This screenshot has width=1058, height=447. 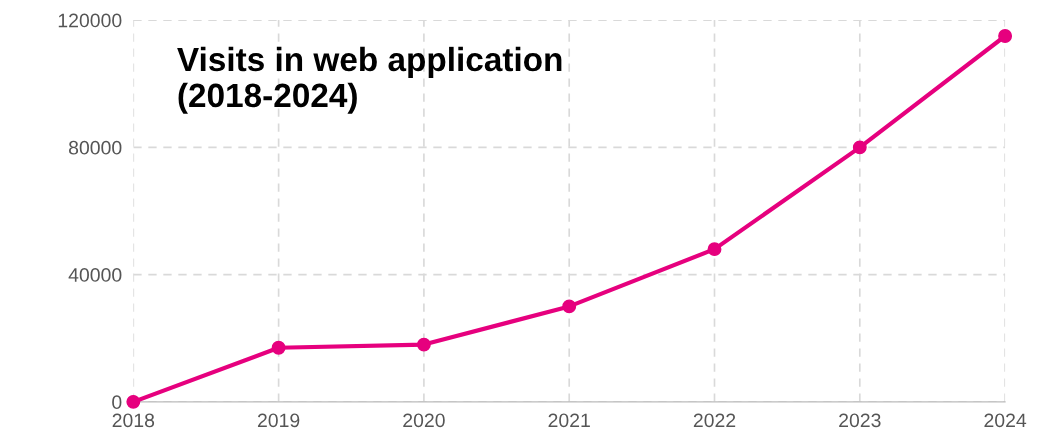 What do you see at coordinates (714, 420) in the screenshot?
I see `x-tick-label: 2022` at bounding box center [714, 420].